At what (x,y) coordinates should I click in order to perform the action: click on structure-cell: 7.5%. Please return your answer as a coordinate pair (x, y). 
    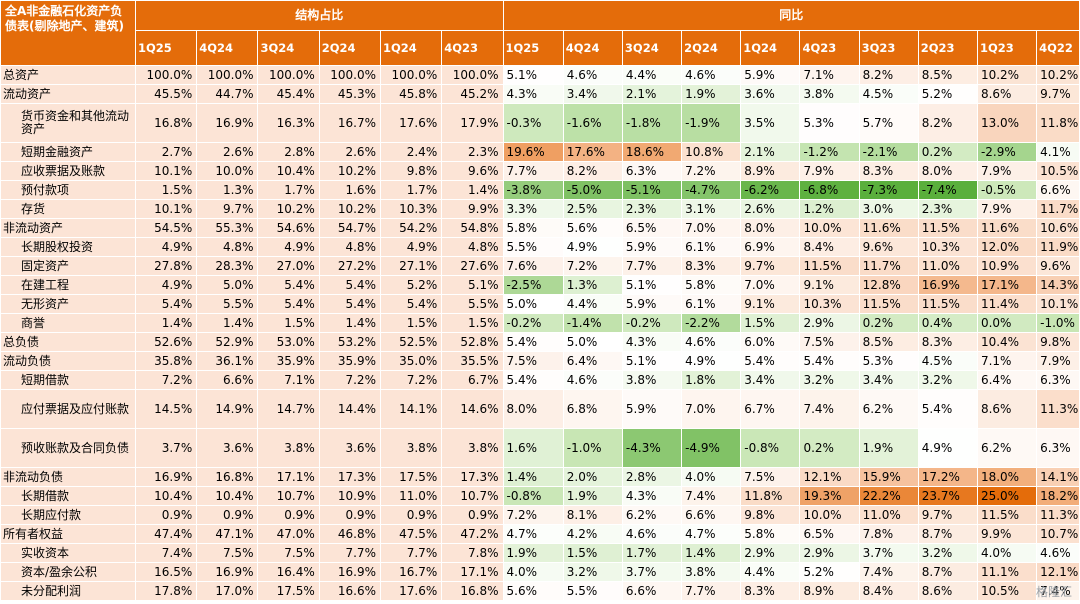
    Looking at the image, I should click on (288, 553).